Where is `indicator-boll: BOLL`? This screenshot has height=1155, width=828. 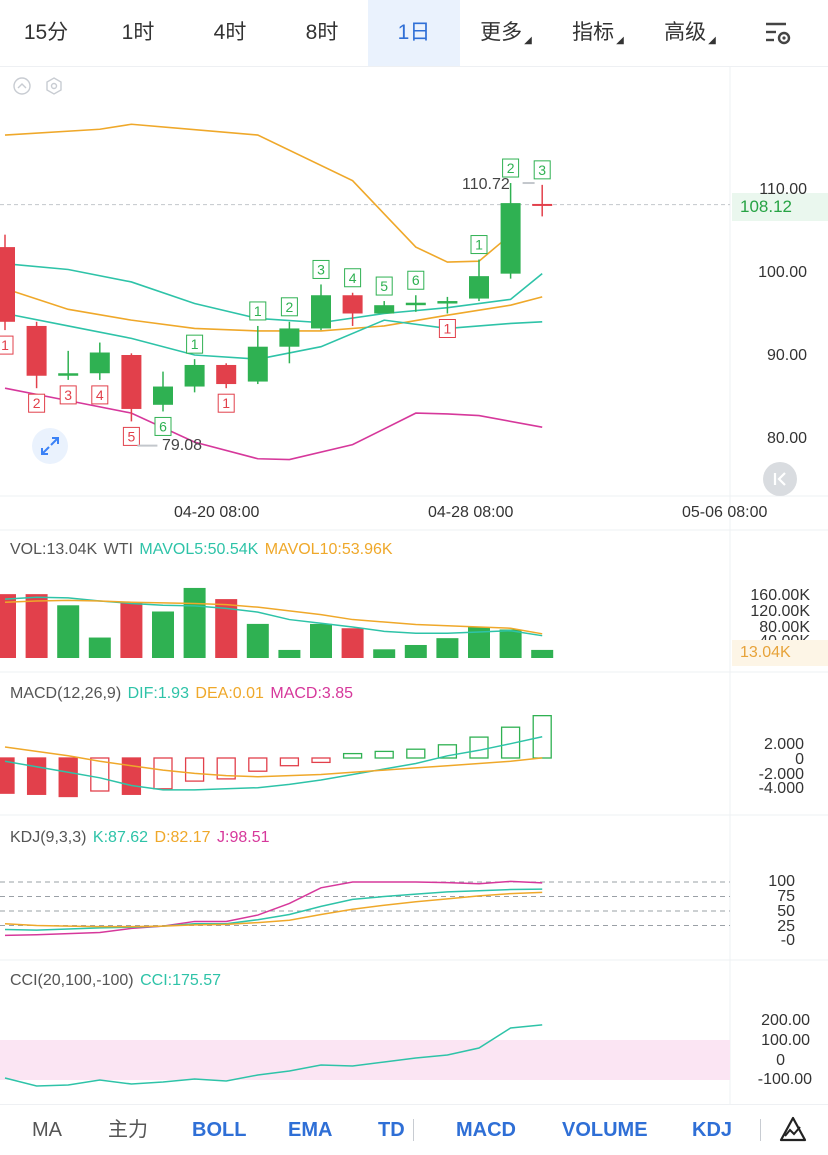 indicator-boll: BOLL is located at coordinates (219, 1130).